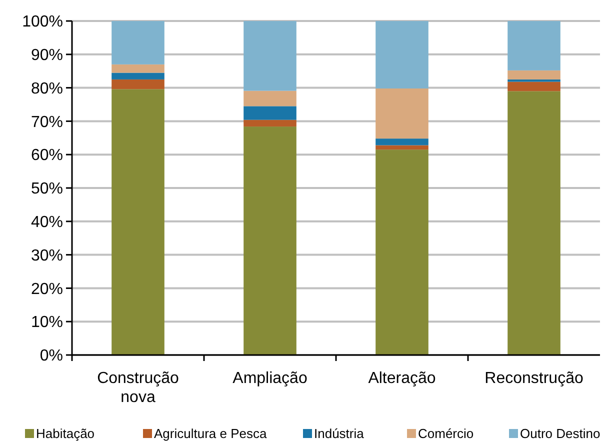 This screenshot has height=441, width=612. Describe the element at coordinates (211, 433) in the screenshot. I see `legend-label: Agricultura e Pesca` at that location.